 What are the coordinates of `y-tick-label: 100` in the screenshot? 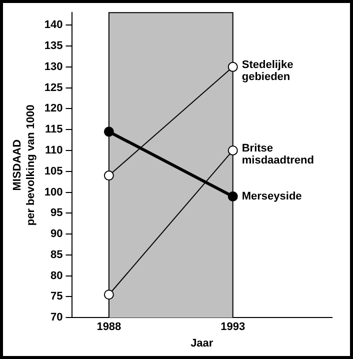 It's located at (53, 192).